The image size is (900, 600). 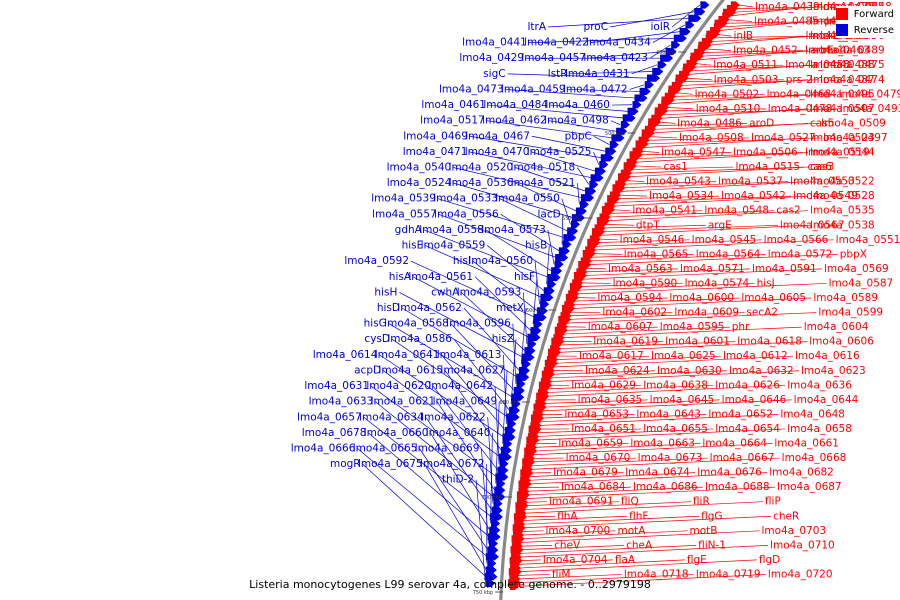 I want to click on gene-label: lmo4a_0533, so click(x=465, y=199).